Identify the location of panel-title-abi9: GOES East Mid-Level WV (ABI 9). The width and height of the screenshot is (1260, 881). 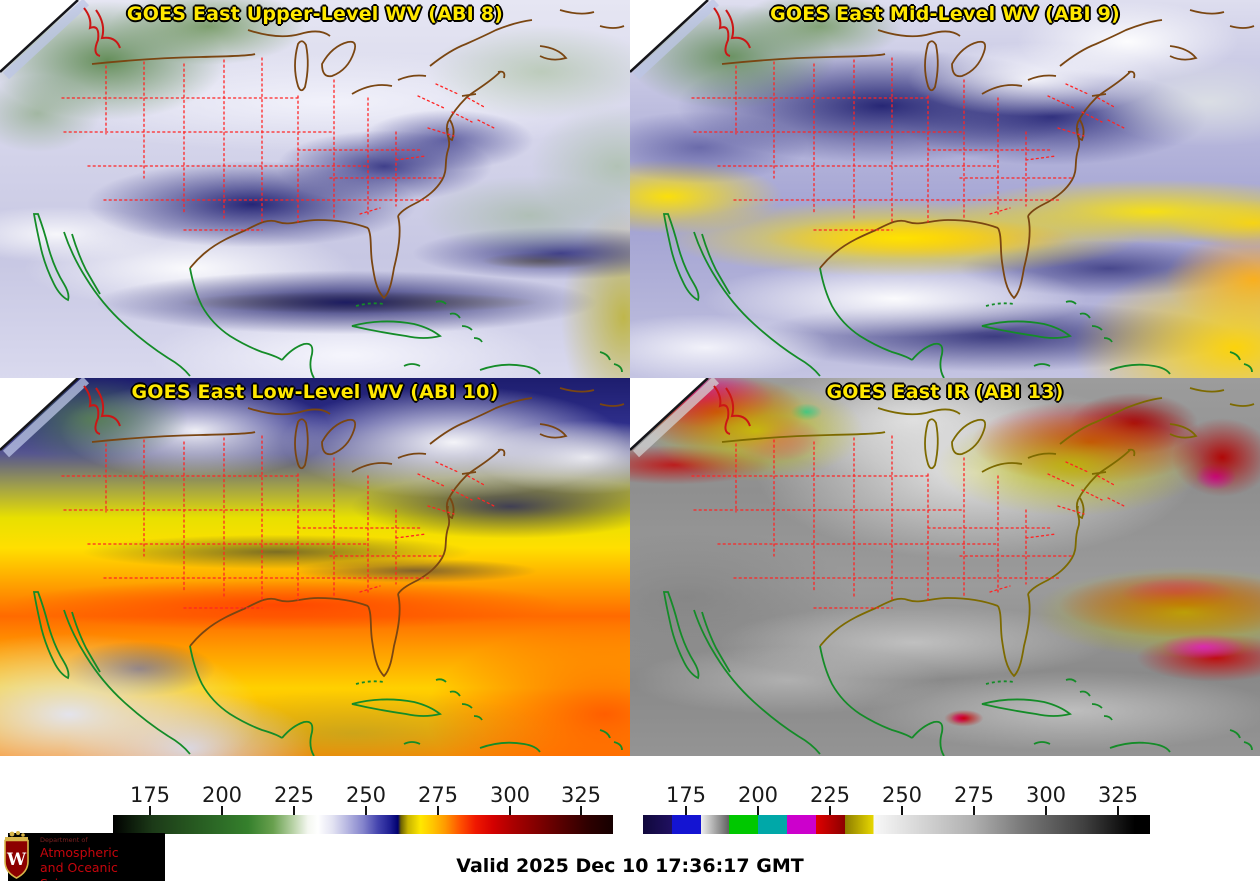
(945, 14).